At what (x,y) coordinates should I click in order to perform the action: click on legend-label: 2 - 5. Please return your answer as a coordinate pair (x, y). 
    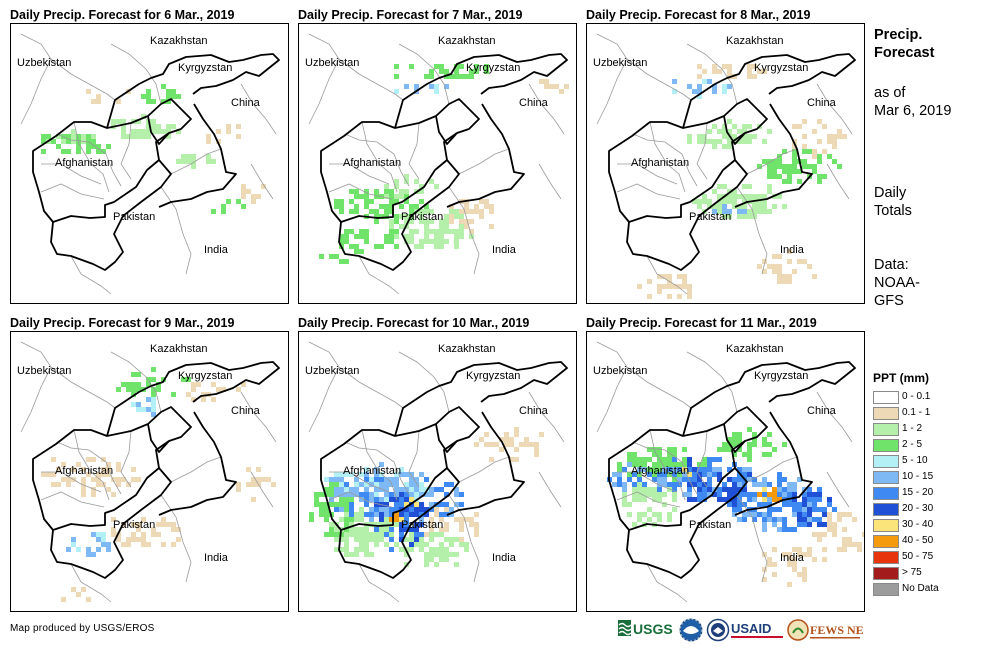
    Looking at the image, I should click on (912, 444).